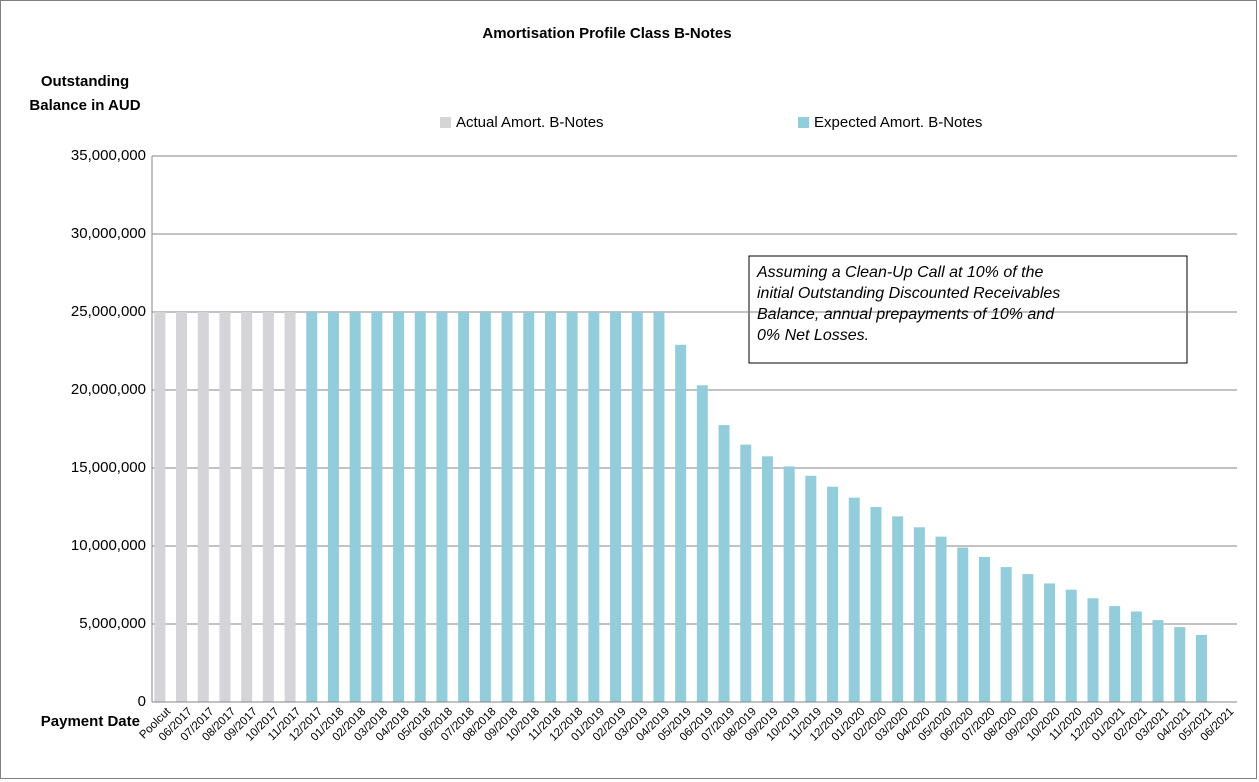 The width and height of the screenshot is (1259, 782). I want to click on annotation-box, so click(968, 309).